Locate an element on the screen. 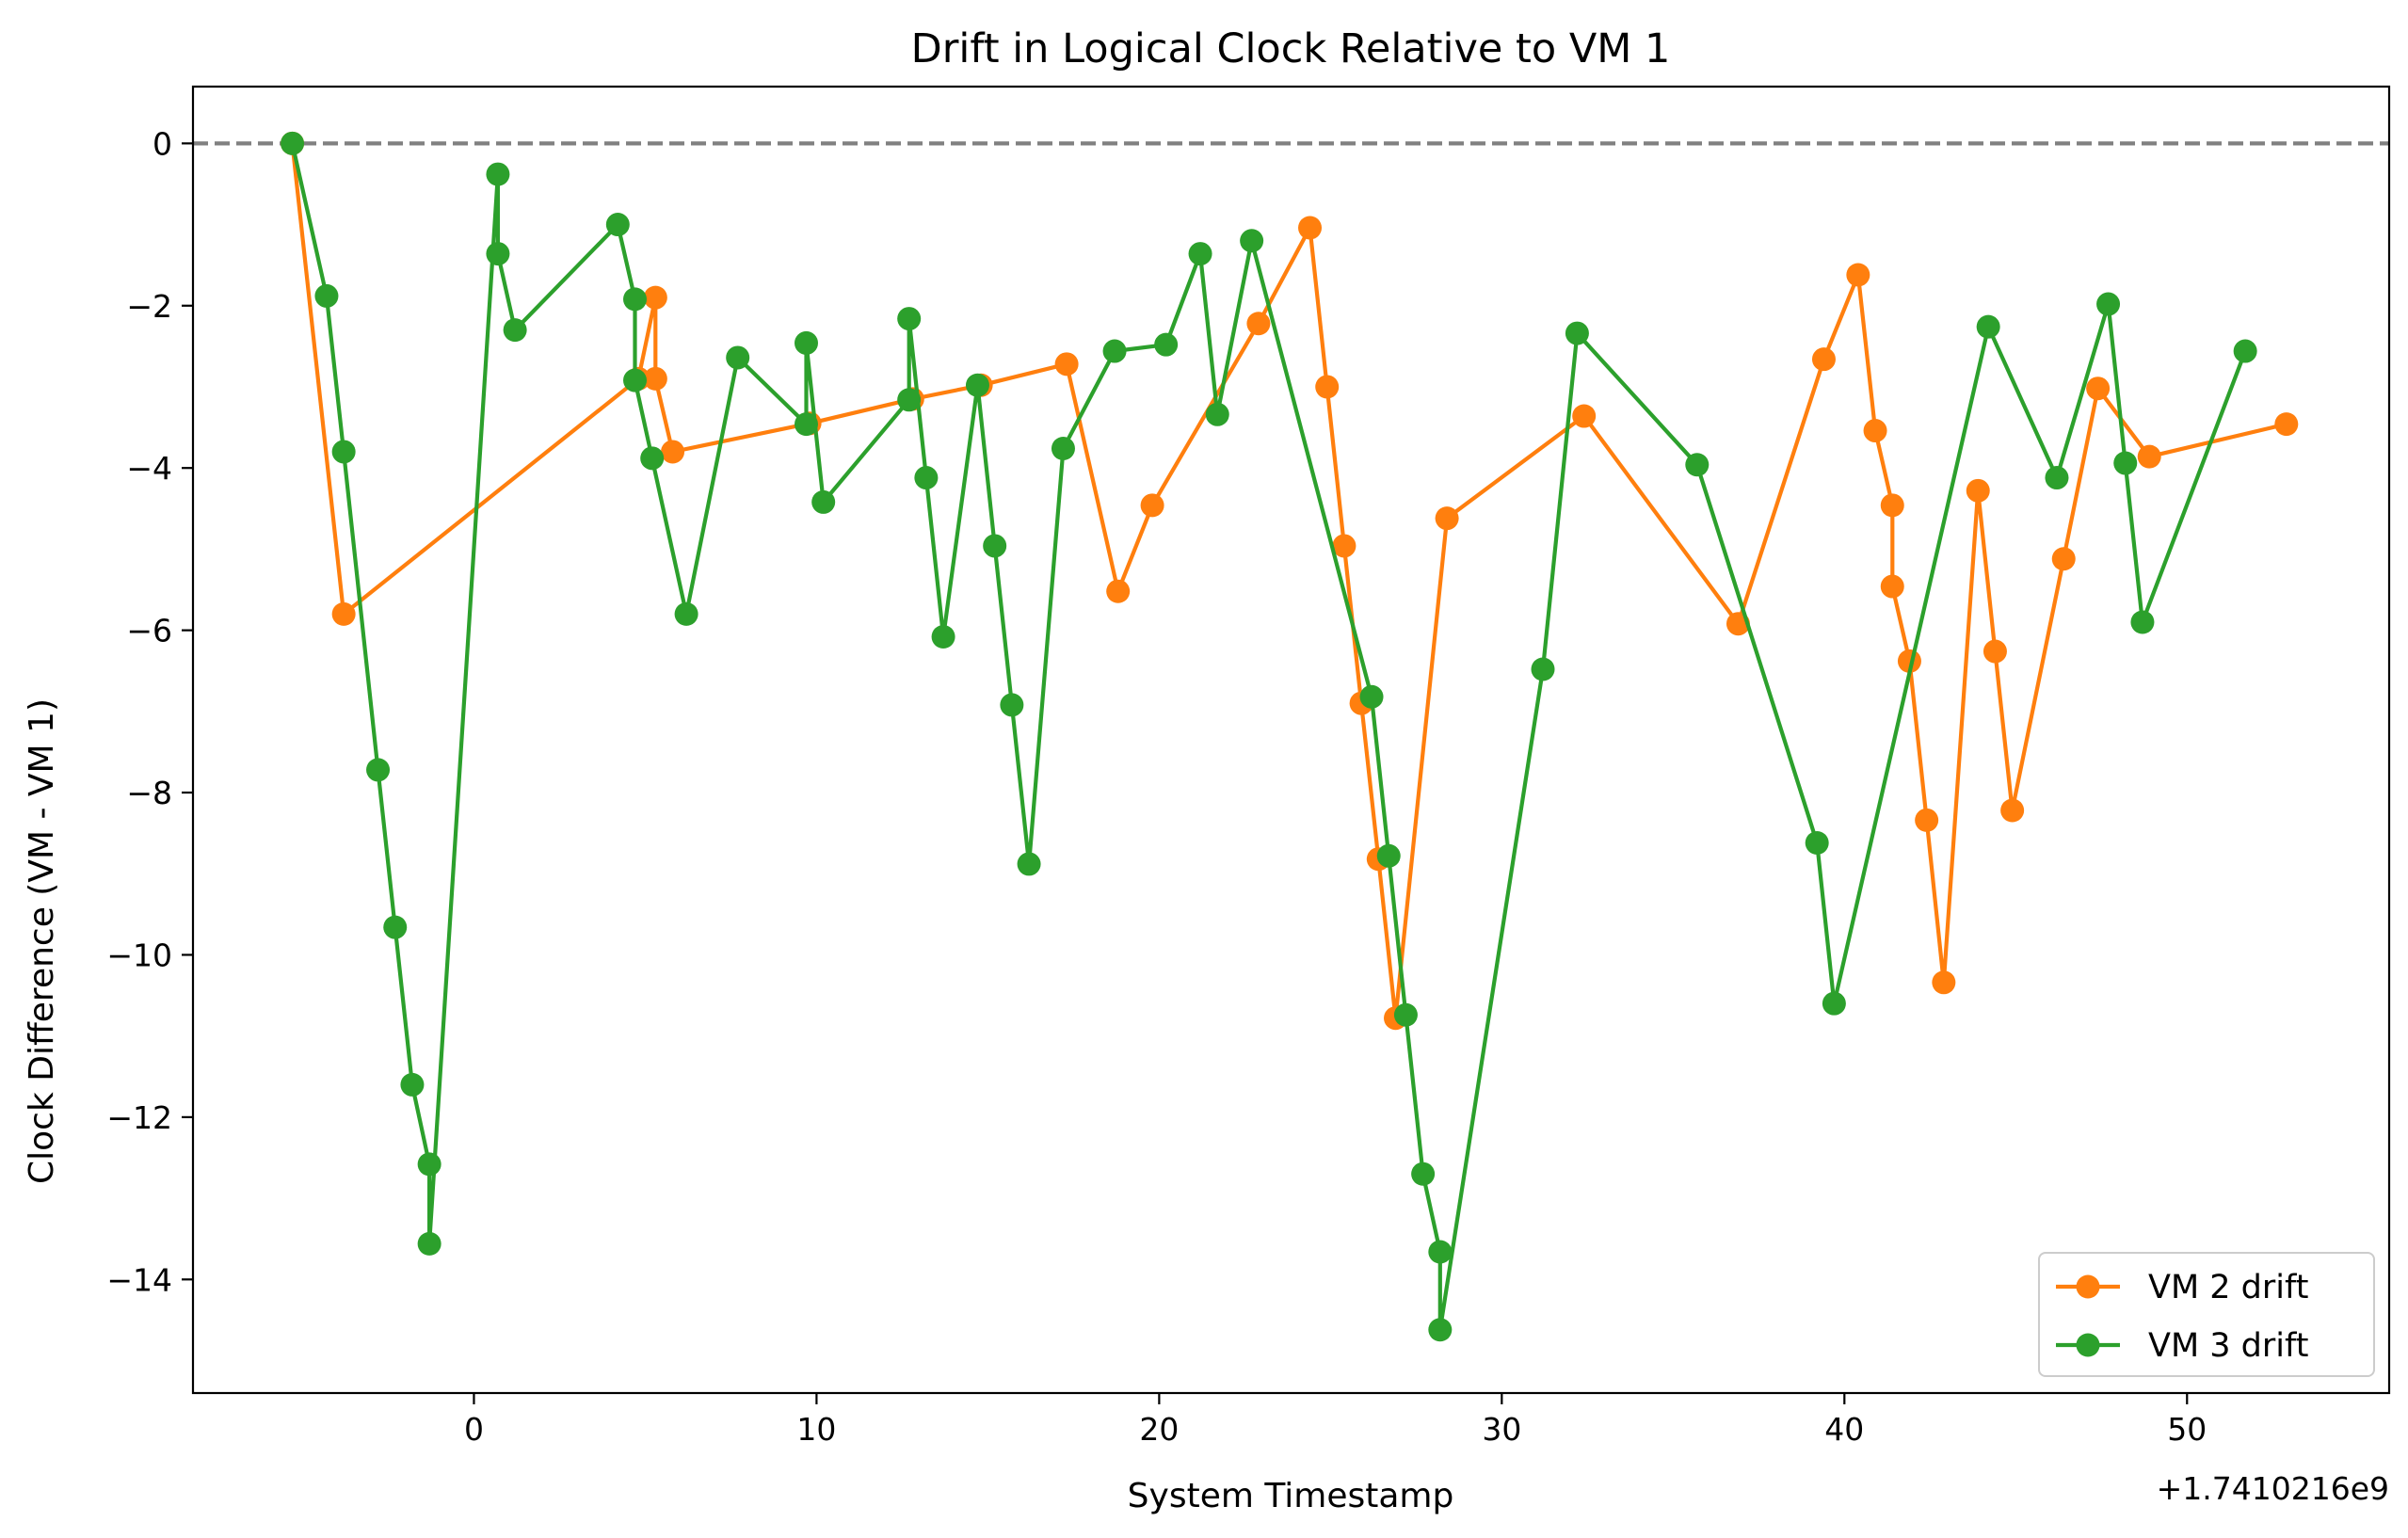  y-tick-label: −12 is located at coordinates (139, 1117).